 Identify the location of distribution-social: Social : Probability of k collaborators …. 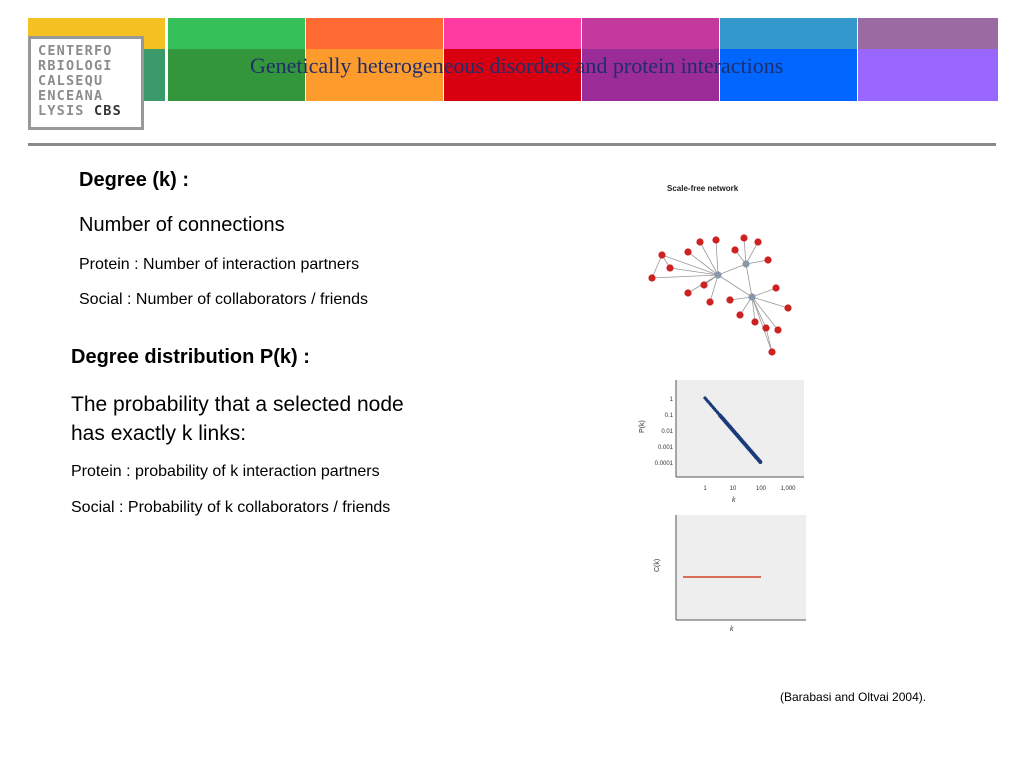
(231, 507).